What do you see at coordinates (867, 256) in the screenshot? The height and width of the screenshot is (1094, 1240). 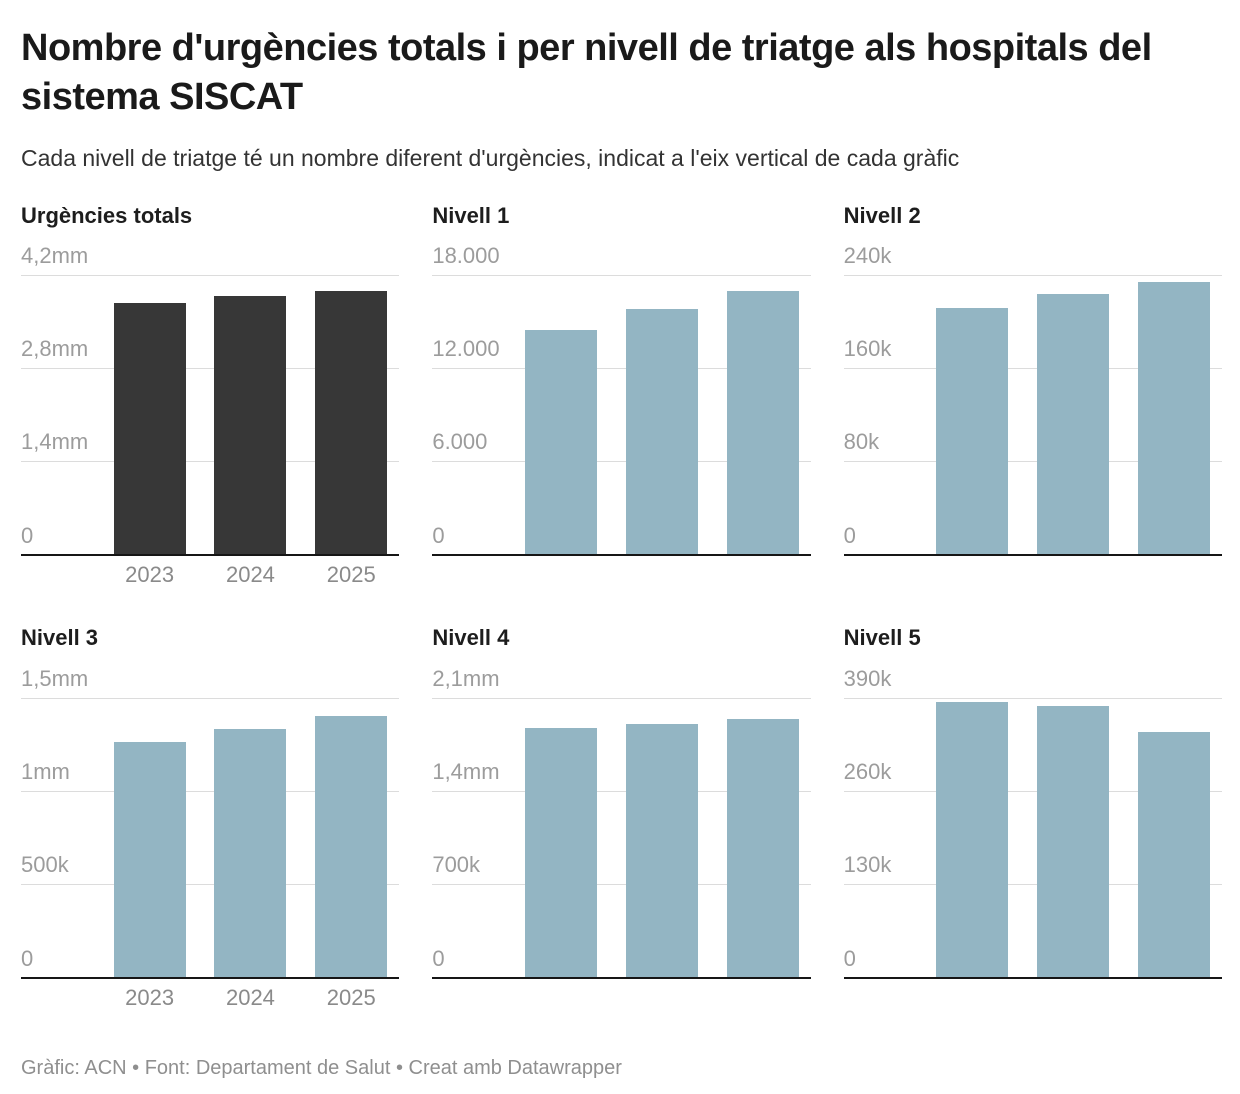 I see `y-tick-label: 240k` at bounding box center [867, 256].